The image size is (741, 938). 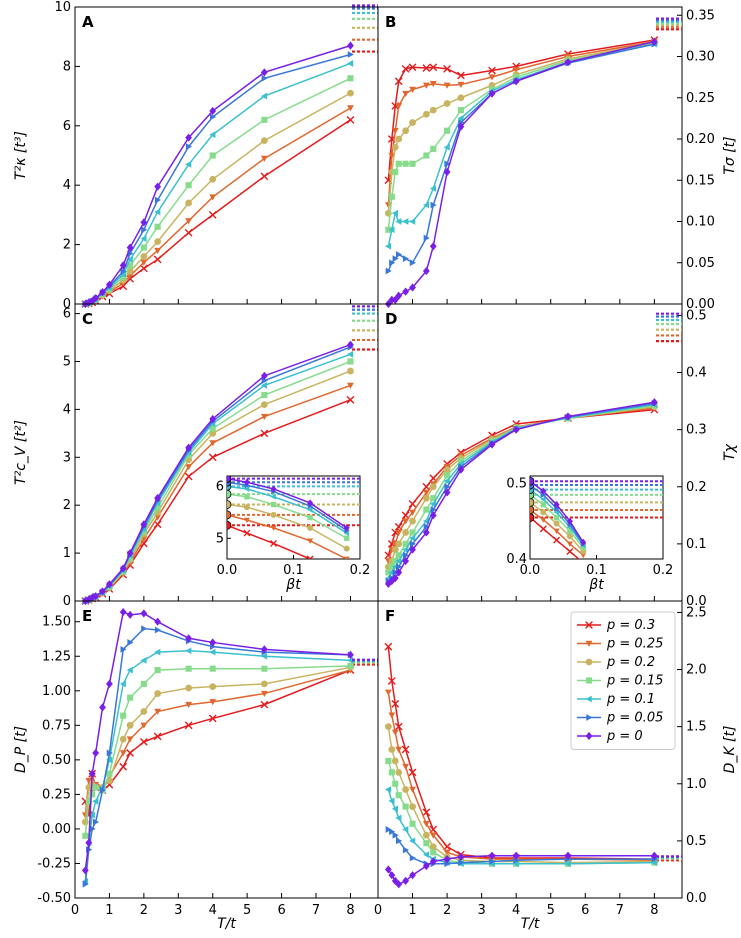 What do you see at coordinates (596, 570) in the screenshot?
I see `inset-x-tick-label: 0.1` at bounding box center [596, 570].